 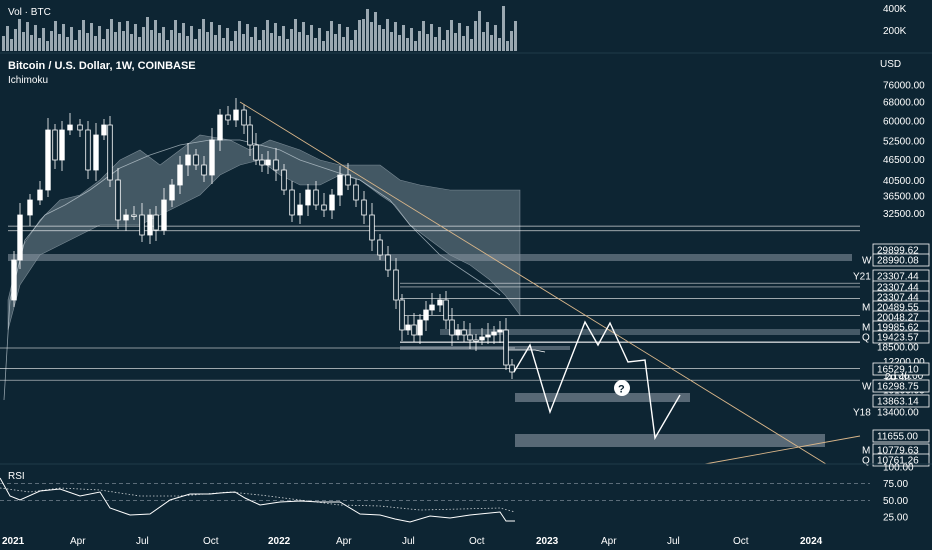 I want to click on rsi-tick: 100.00, so click(x=898, y=468).